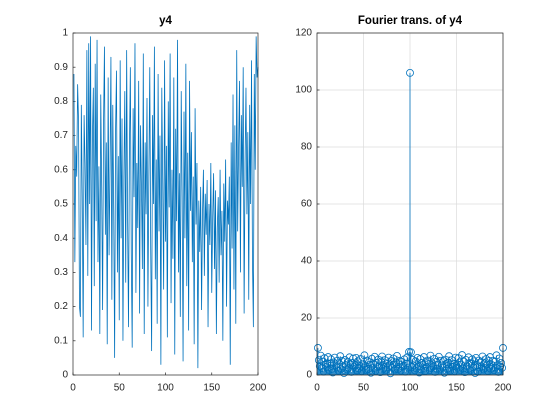 The height and width of the screenshot is (420, 560). What do you see at coordinates (303, 90) in the screenshot?
I see `y-tick-label: 100` at bounding box center [303, 90].